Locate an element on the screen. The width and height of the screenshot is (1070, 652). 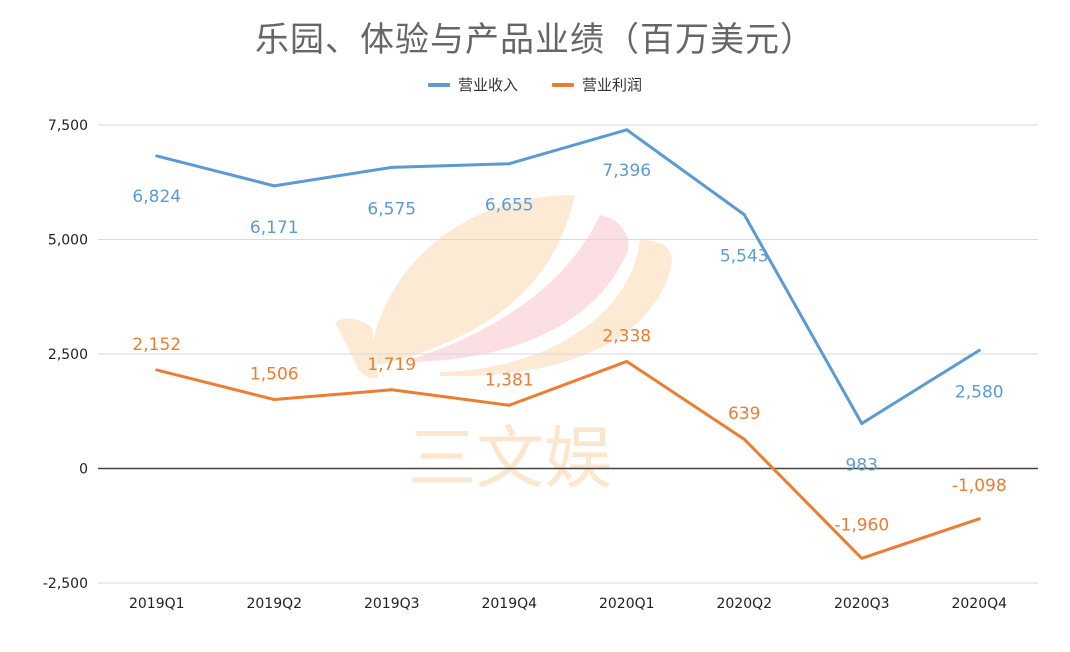
y-tick-label: 5,000 is located at coordinates (68, 241).